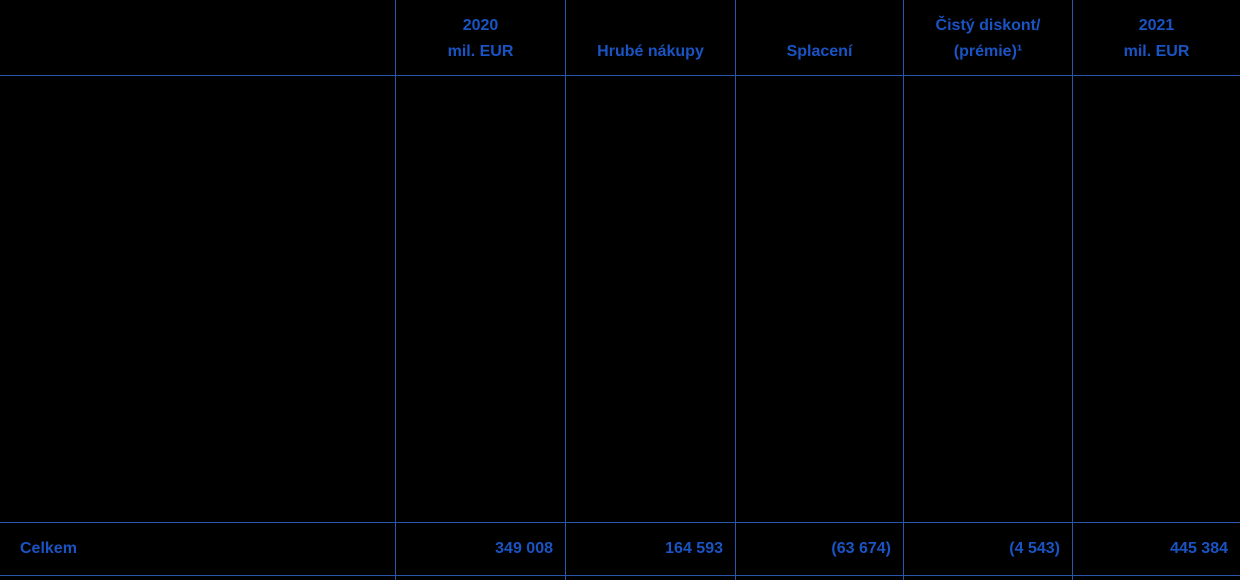  I want to click on total-value-gross-purchases: 164 593, so click(650, 549).